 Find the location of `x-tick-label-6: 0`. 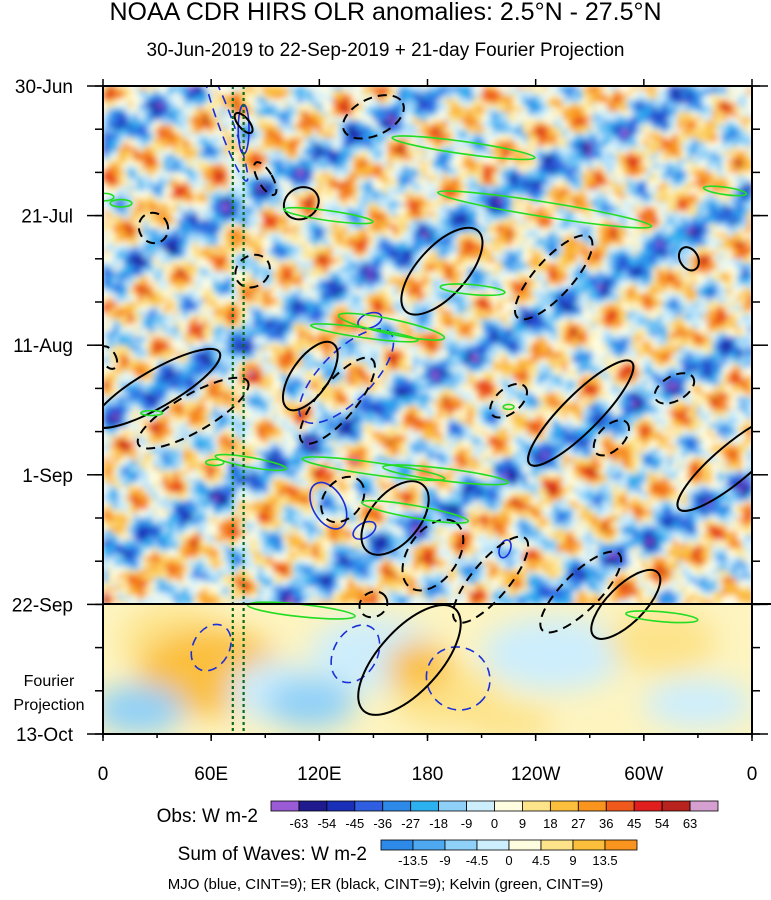

x-tick-label-6: 0 is located at coordinates (752, 774).